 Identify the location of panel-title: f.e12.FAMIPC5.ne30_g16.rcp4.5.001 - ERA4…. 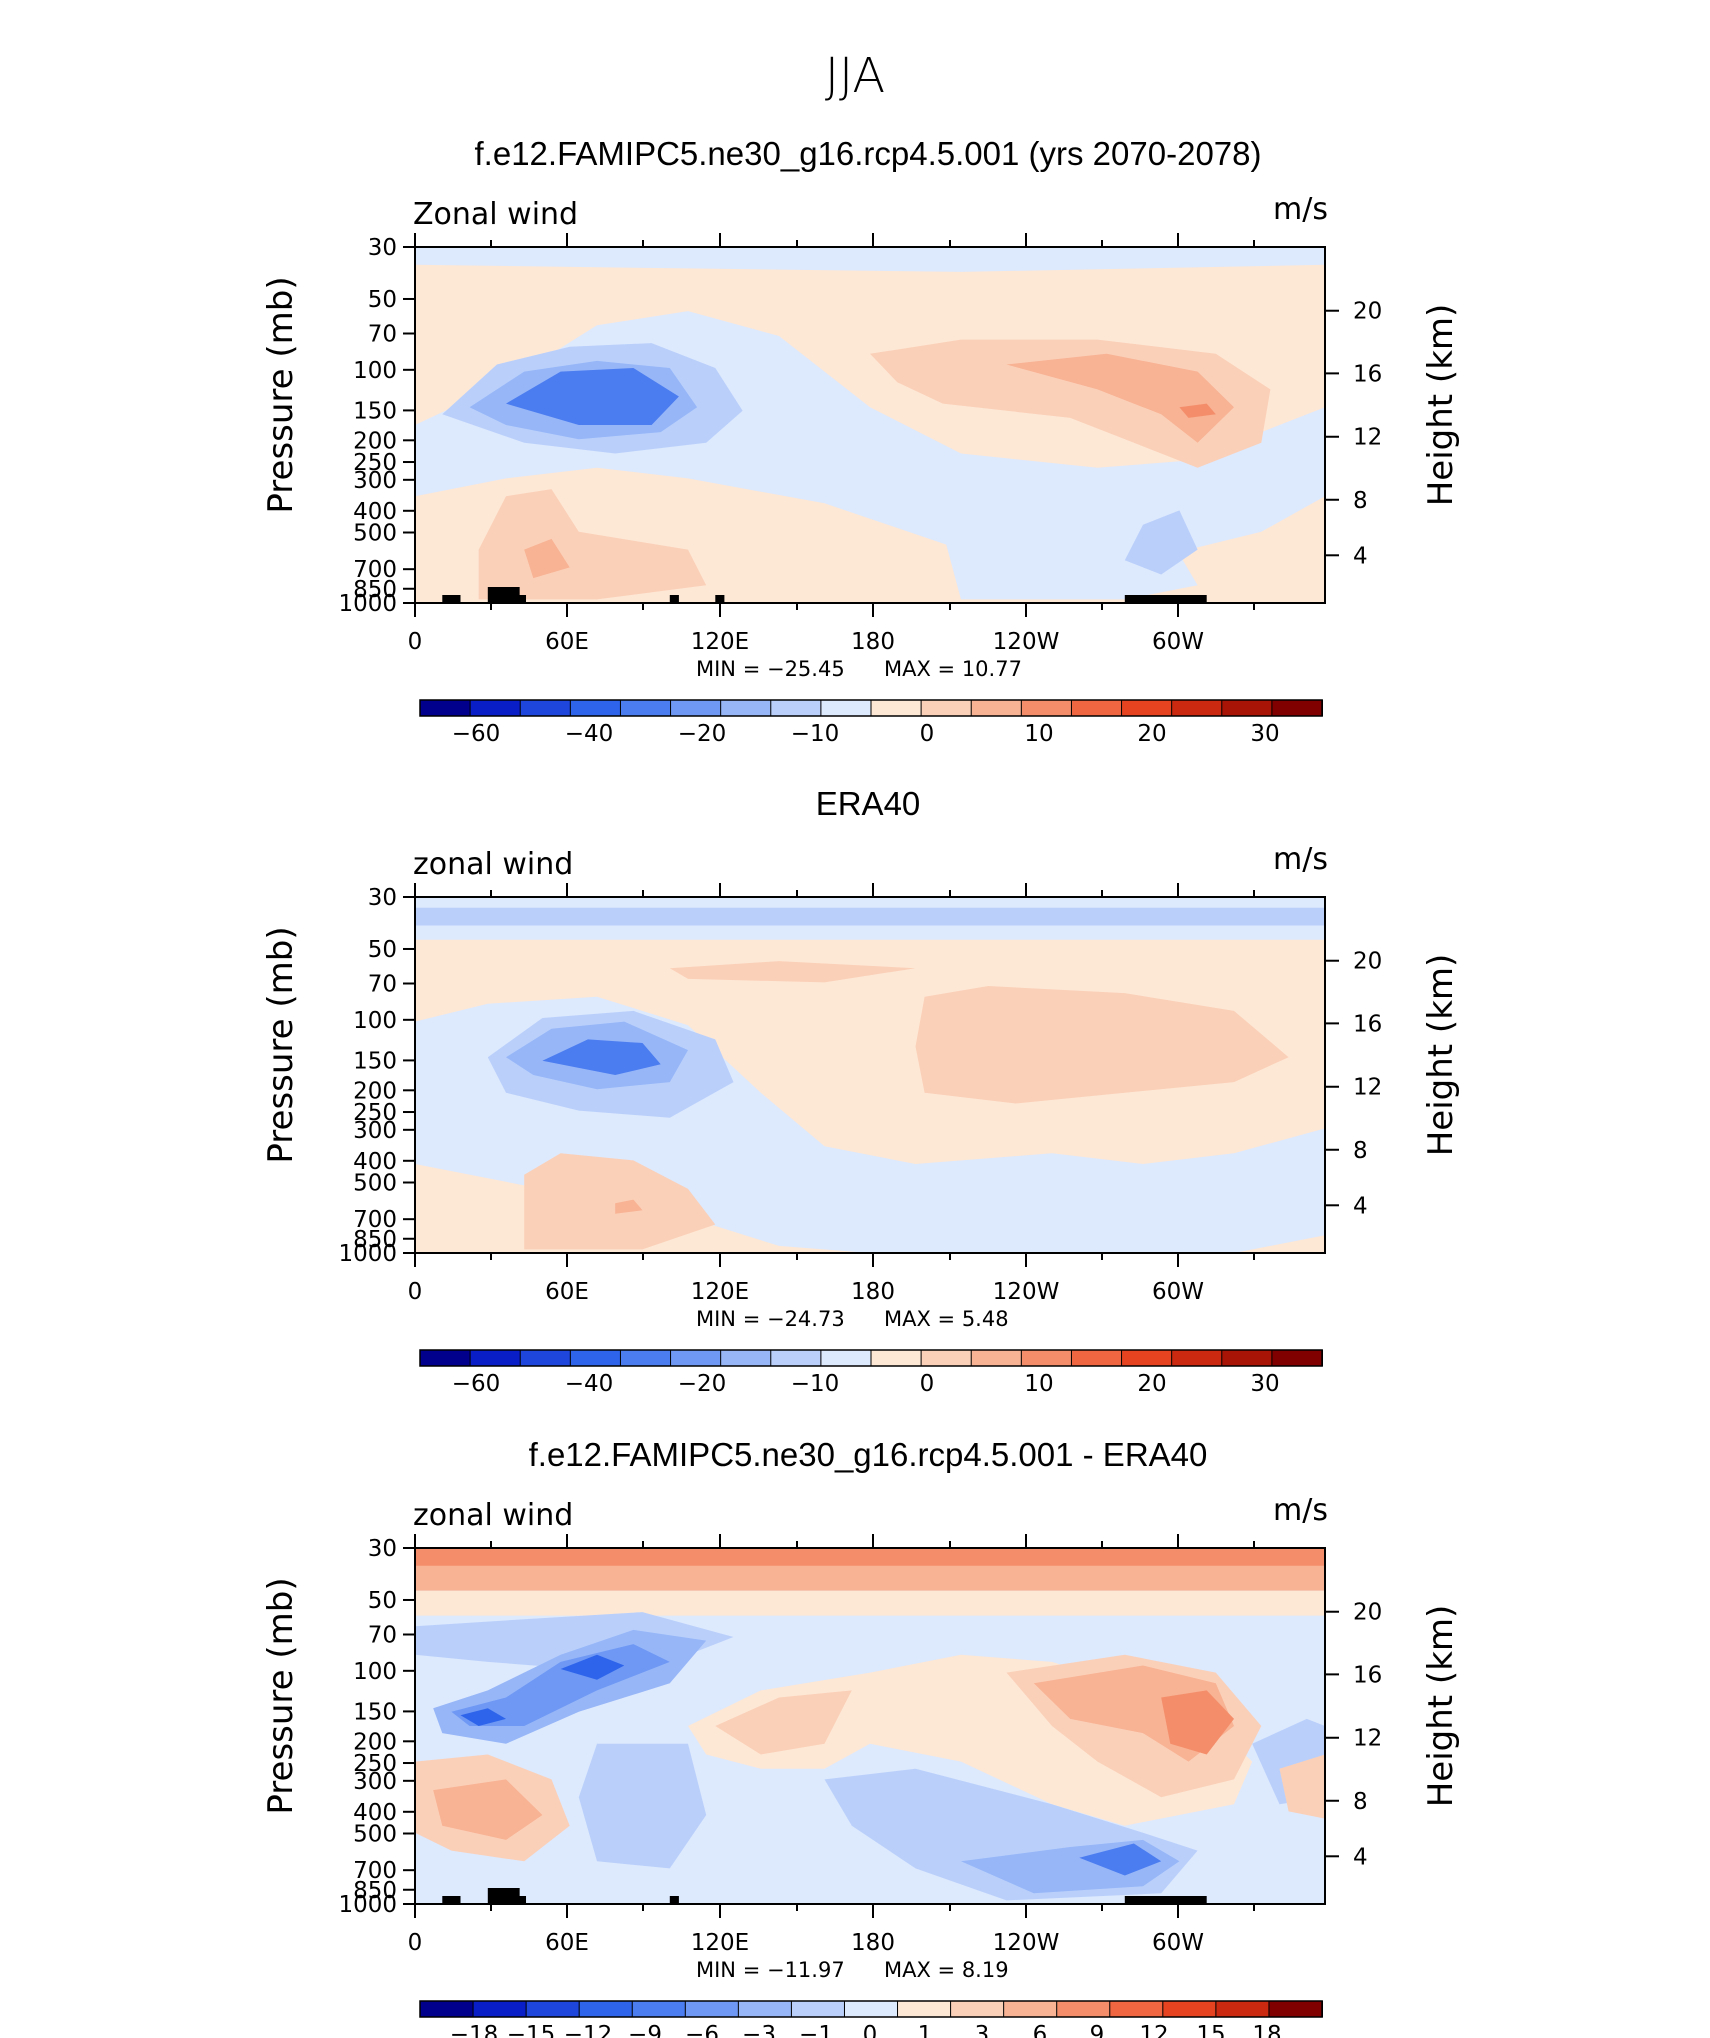
(868, 1454).